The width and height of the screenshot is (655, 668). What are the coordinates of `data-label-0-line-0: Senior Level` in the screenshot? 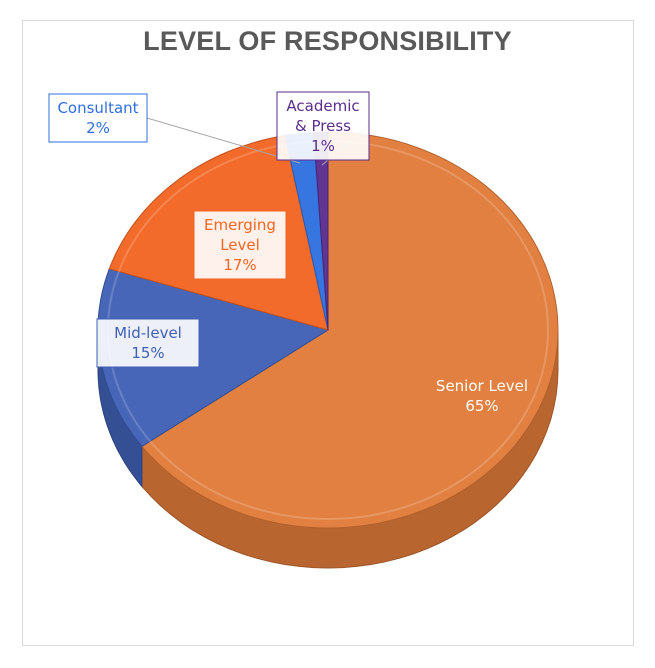 It's located at (482, 386).